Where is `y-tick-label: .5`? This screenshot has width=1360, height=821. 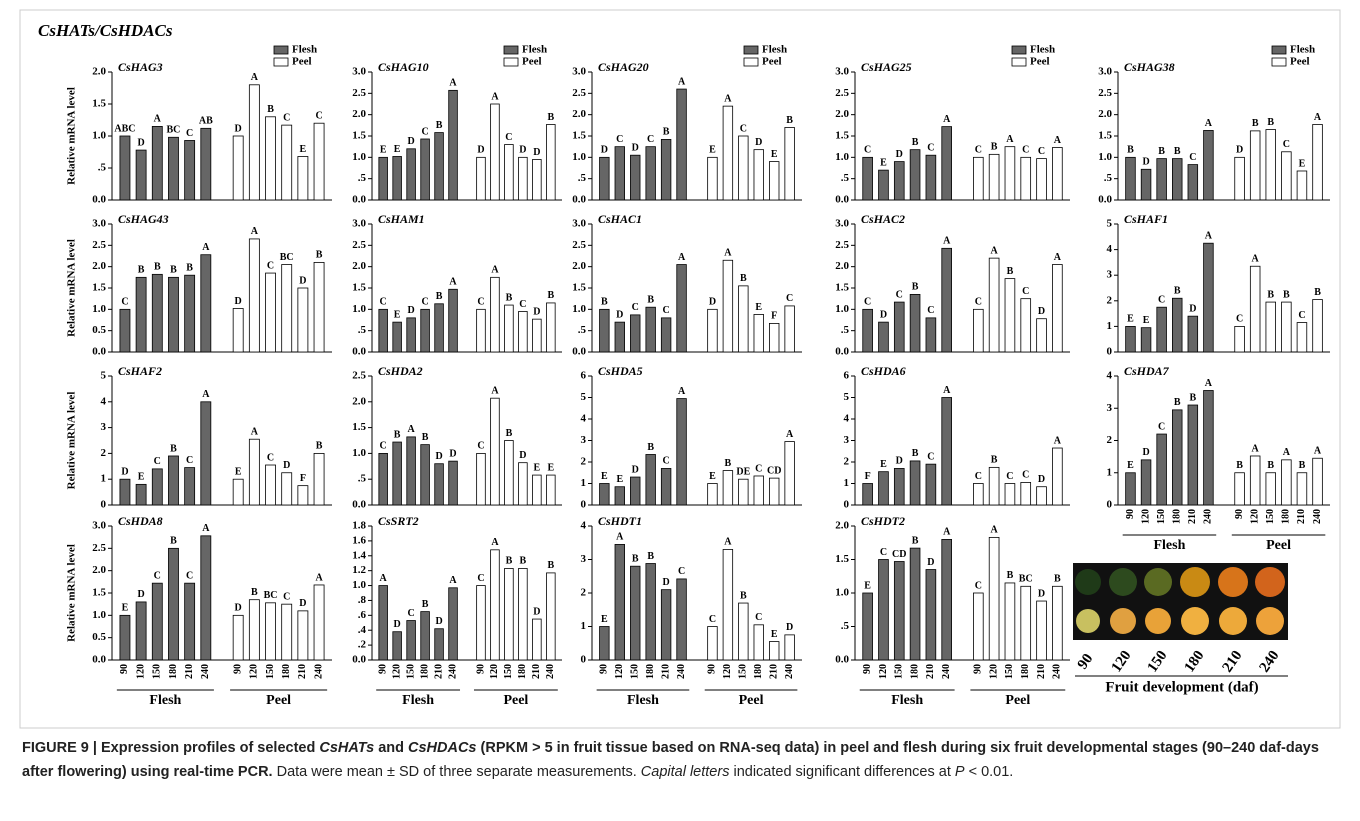 y-tick-label: .5 is located at coordinates (582, 178).